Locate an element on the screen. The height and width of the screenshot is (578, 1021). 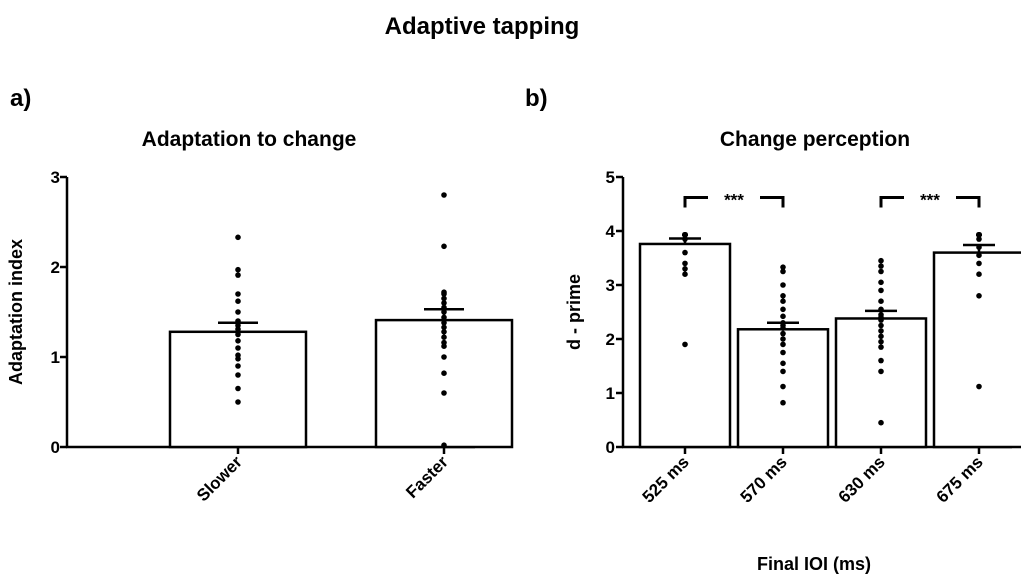
panel-a-title: Adaptation to change is located at coordinates (249, 139).